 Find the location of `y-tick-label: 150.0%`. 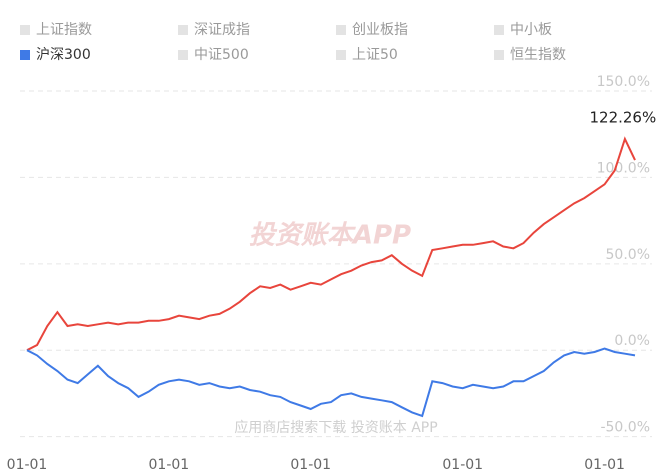

y-tick-label: 150.0% is located at coordinates (623, 82).